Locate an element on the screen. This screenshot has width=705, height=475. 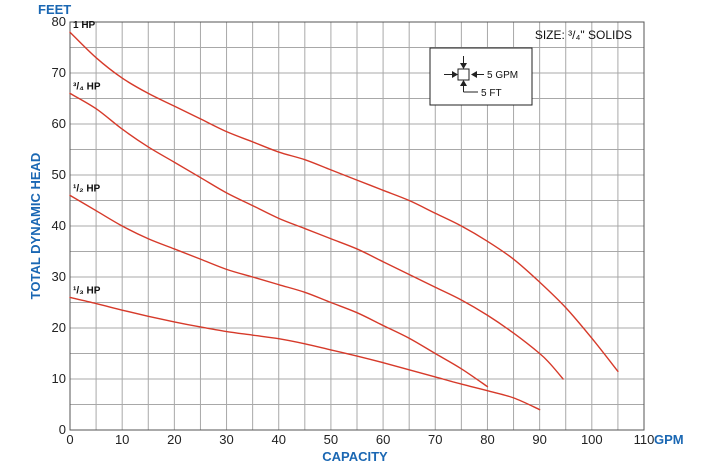
y-tick-label: 0 is located at coordinates (62, 429).